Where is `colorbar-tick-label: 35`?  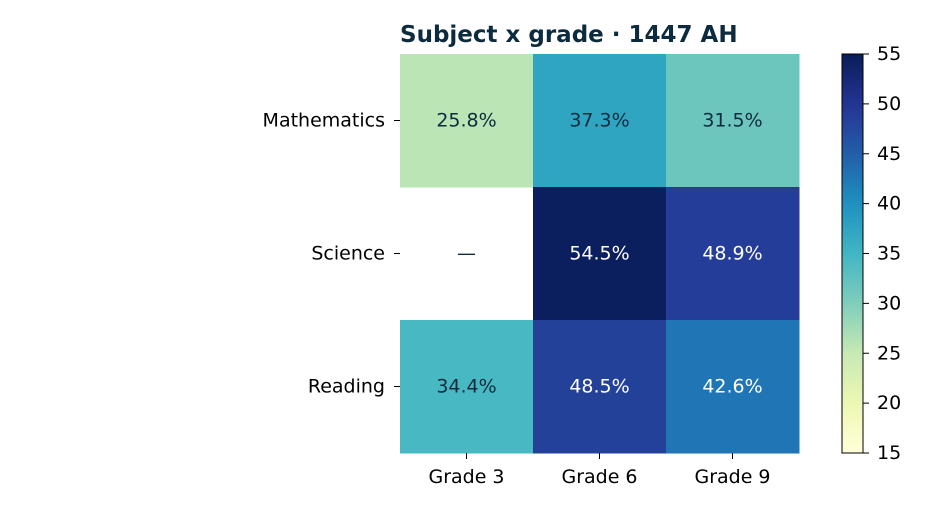 colorbar-tick-label: 35 is located at coordinates (889, 254).